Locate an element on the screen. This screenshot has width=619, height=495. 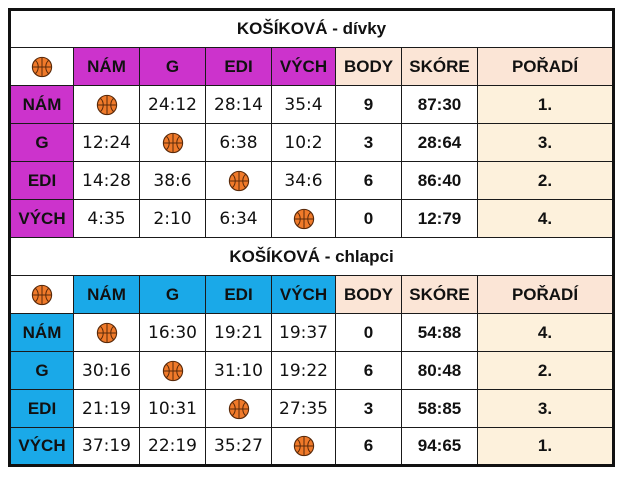
match-score-cell: 37:19 is located at coordinates (106, 446).